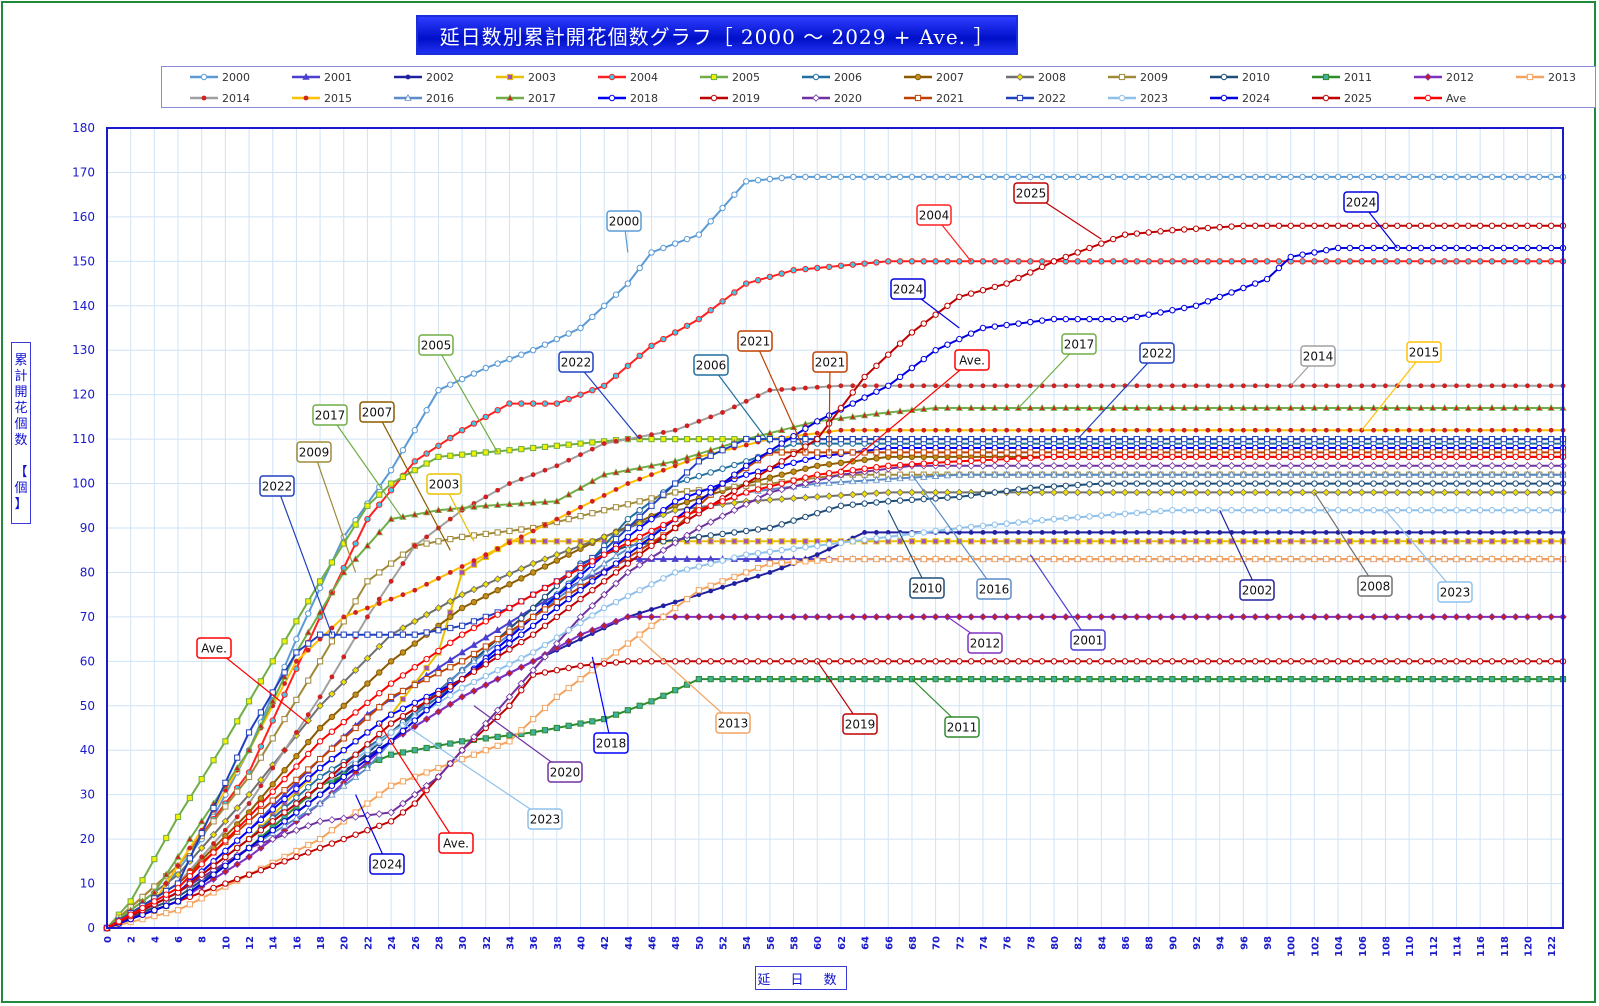  Describe the element at coordinates (424, 98) in the screenshot. I see `legend-item-2016: 2016` at that location.